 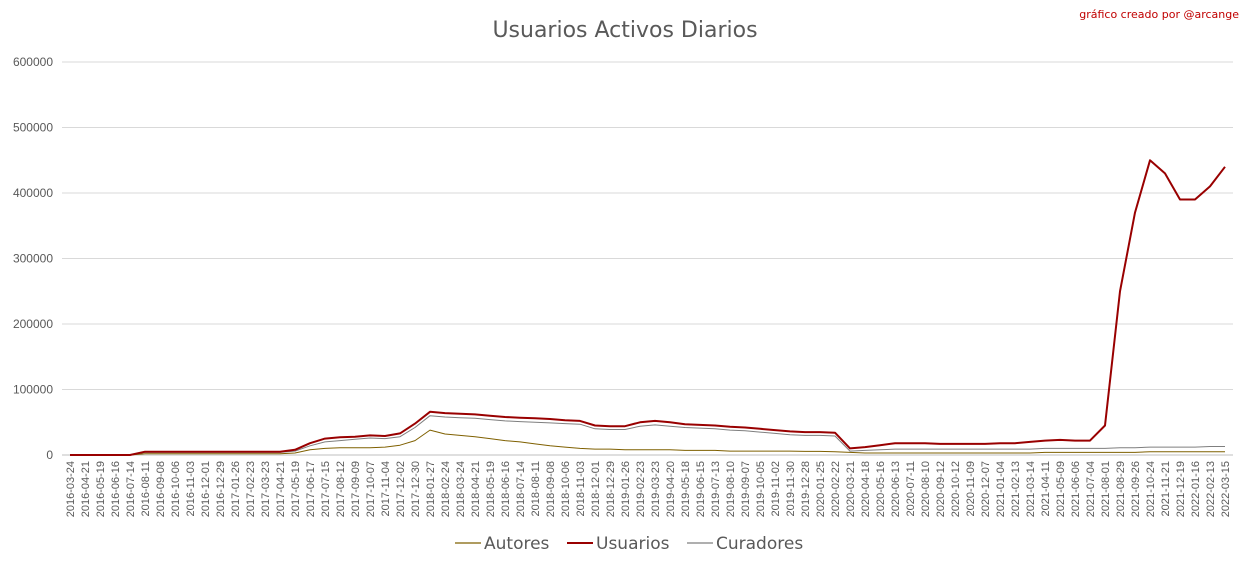 What do you see at coordinates (341, 489) in the screenshot?
I see `x-tick-label: 2017-08-12` at bounding box center [341, 489].